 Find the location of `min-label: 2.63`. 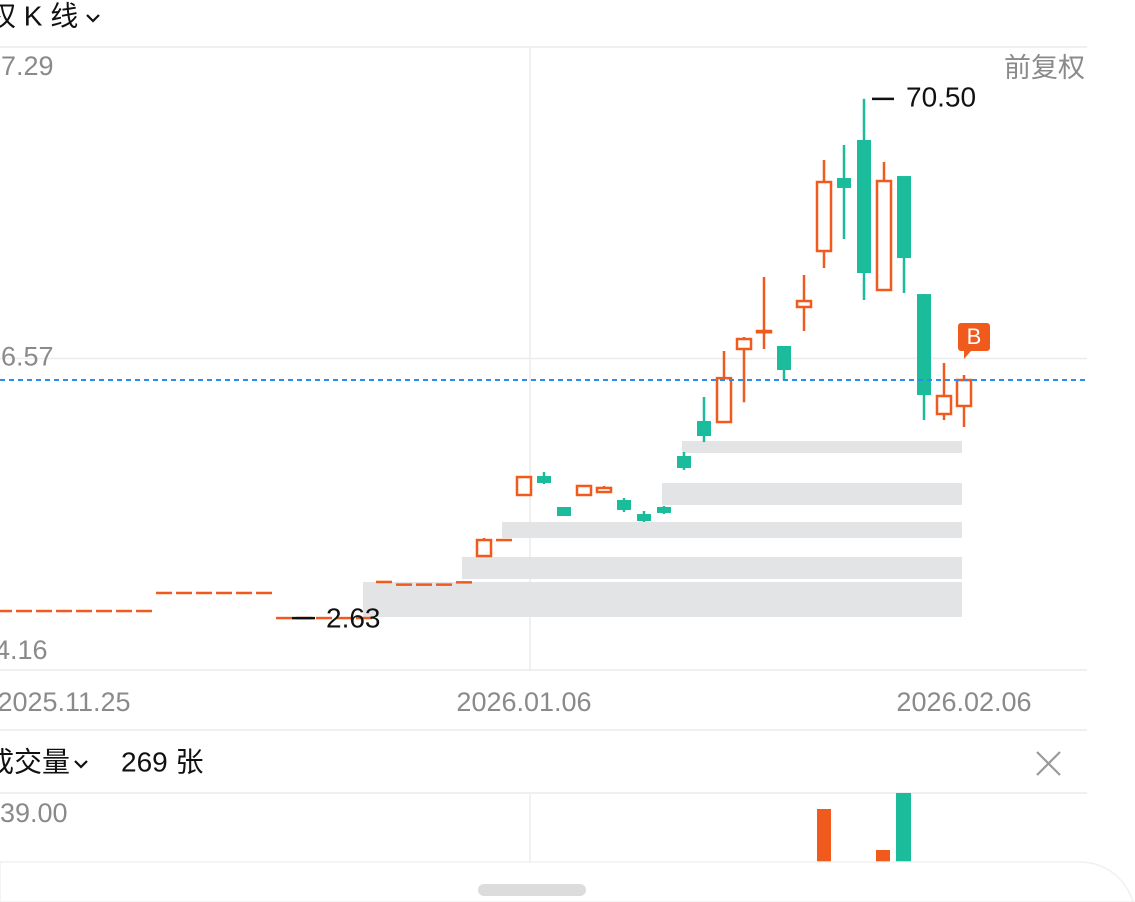

min-label: 2.63 is located at coordinates (353, 617).